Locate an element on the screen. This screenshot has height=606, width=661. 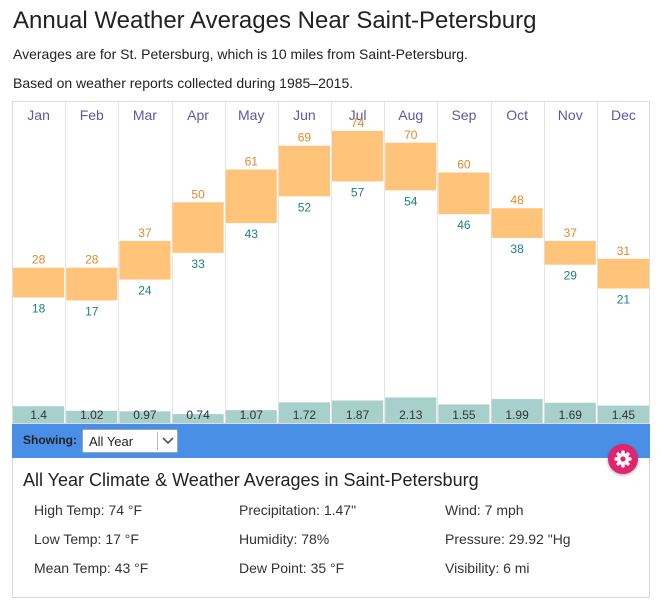
stat-pressure: Pressure: 29.92 "Hg is located at coordinates (508, 539).